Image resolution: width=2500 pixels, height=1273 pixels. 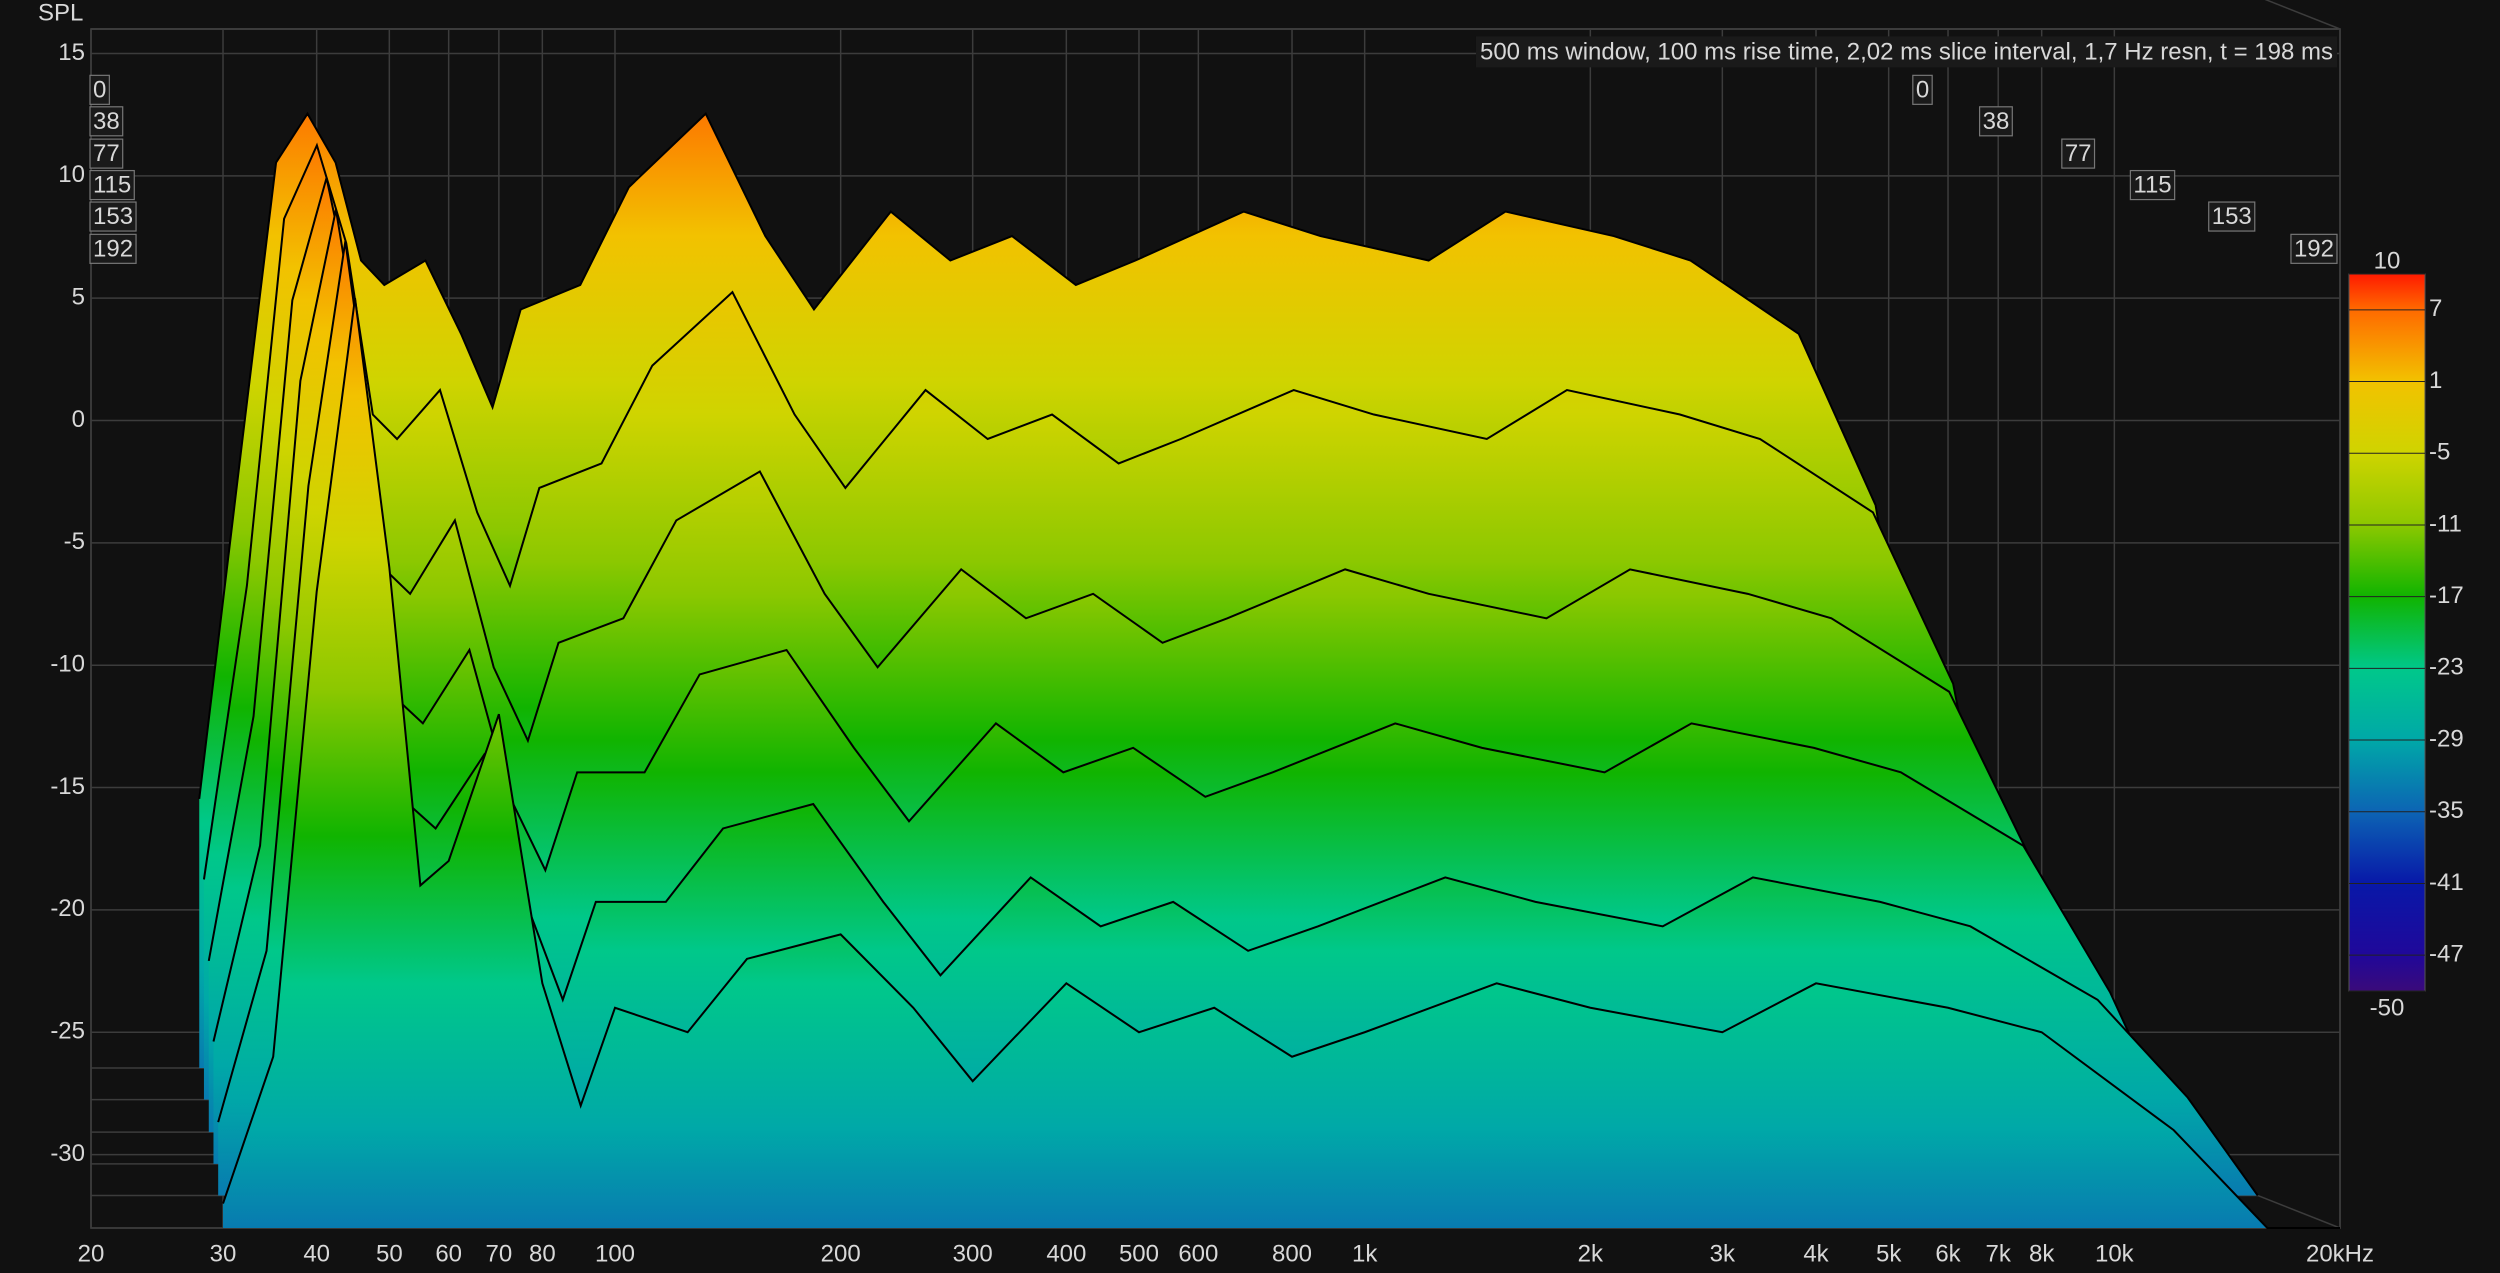 What do you see at coordinates (60, 13) in the screenshot?
I see `y-axis-label: SPL` at bounding box center [60, 13].